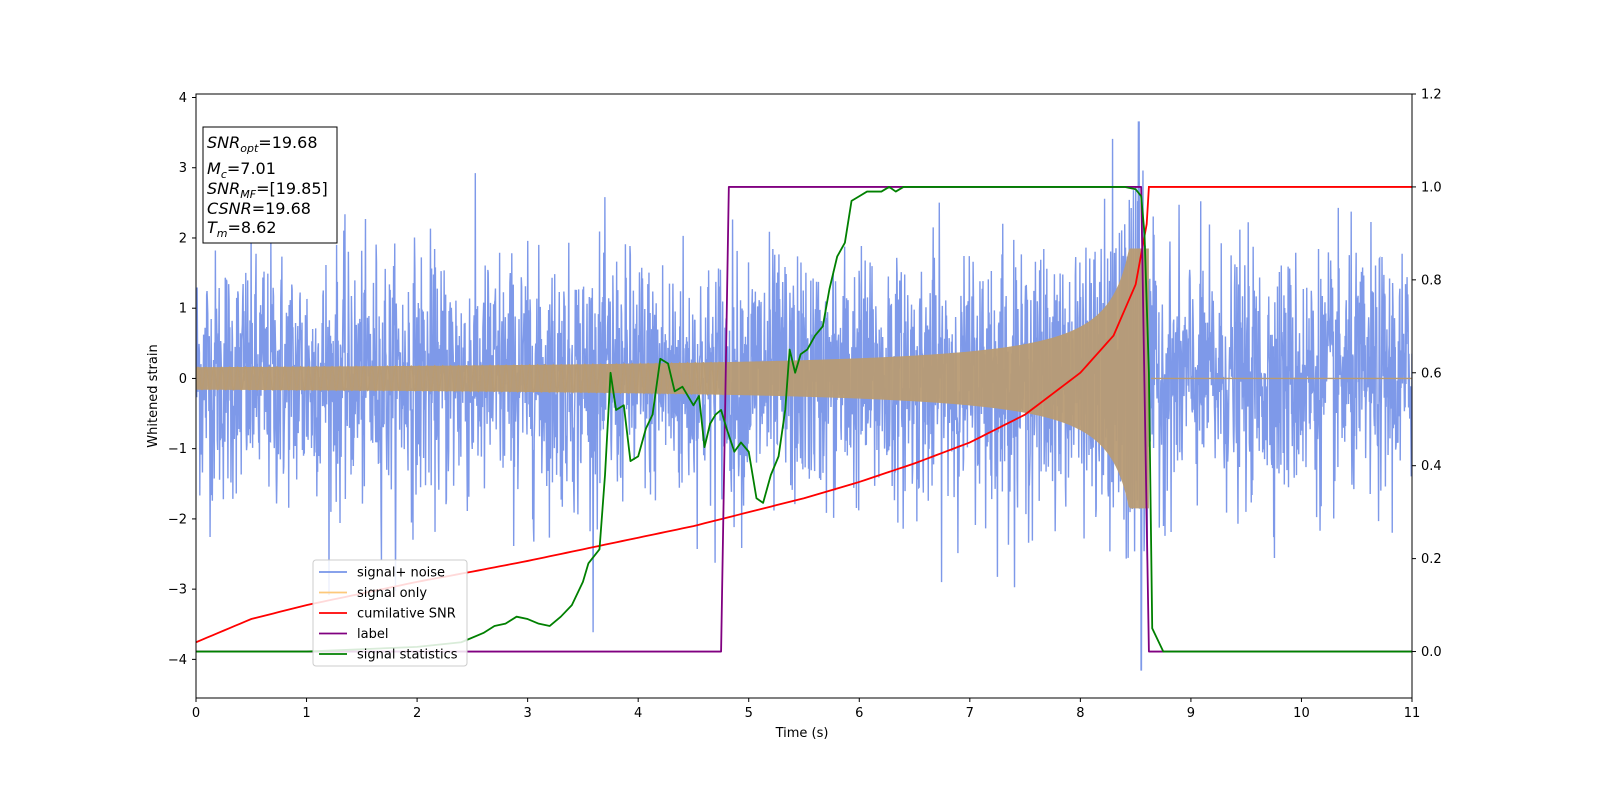 This screenshot has width=1600, height=800. What do you see at coordinates (806, 709) in the screenshot?
I see `x-axis: 0 1 2 3 4 5 6 7 8 9 10 11` at bounding box center [806, 709].